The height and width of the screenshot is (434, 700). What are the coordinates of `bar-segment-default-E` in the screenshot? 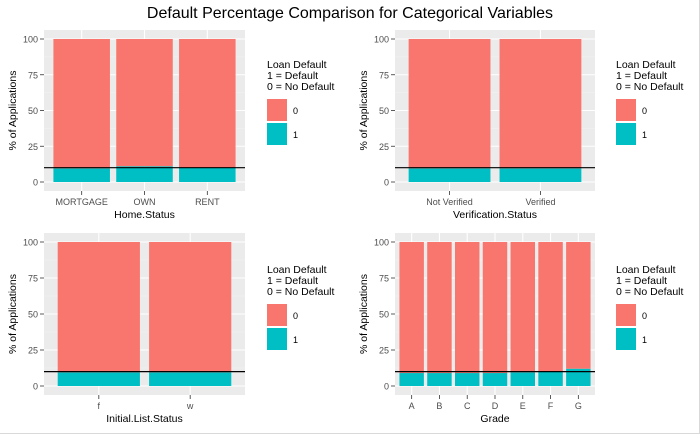 It's located at (522, 379).